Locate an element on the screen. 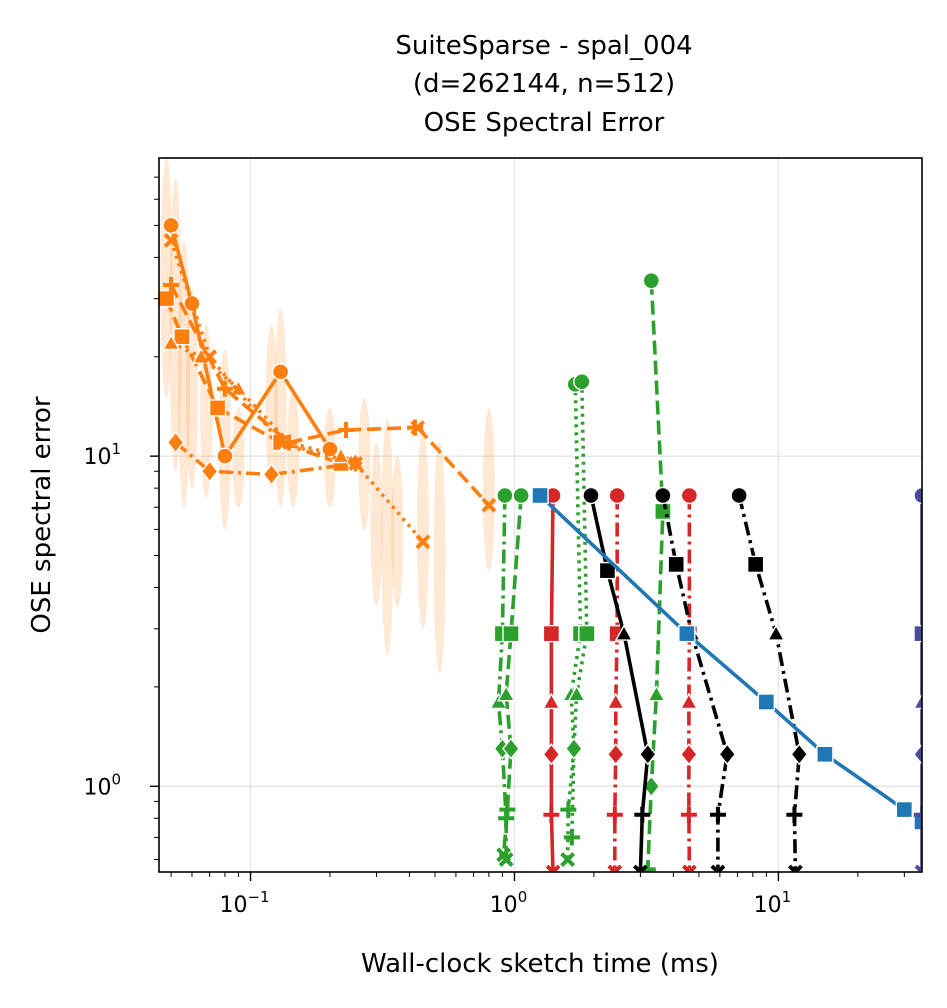 The width and height of the screenshot is (947, 1008). title-line-2: (d=262144, n=512) is located at coordinates (544, 84).